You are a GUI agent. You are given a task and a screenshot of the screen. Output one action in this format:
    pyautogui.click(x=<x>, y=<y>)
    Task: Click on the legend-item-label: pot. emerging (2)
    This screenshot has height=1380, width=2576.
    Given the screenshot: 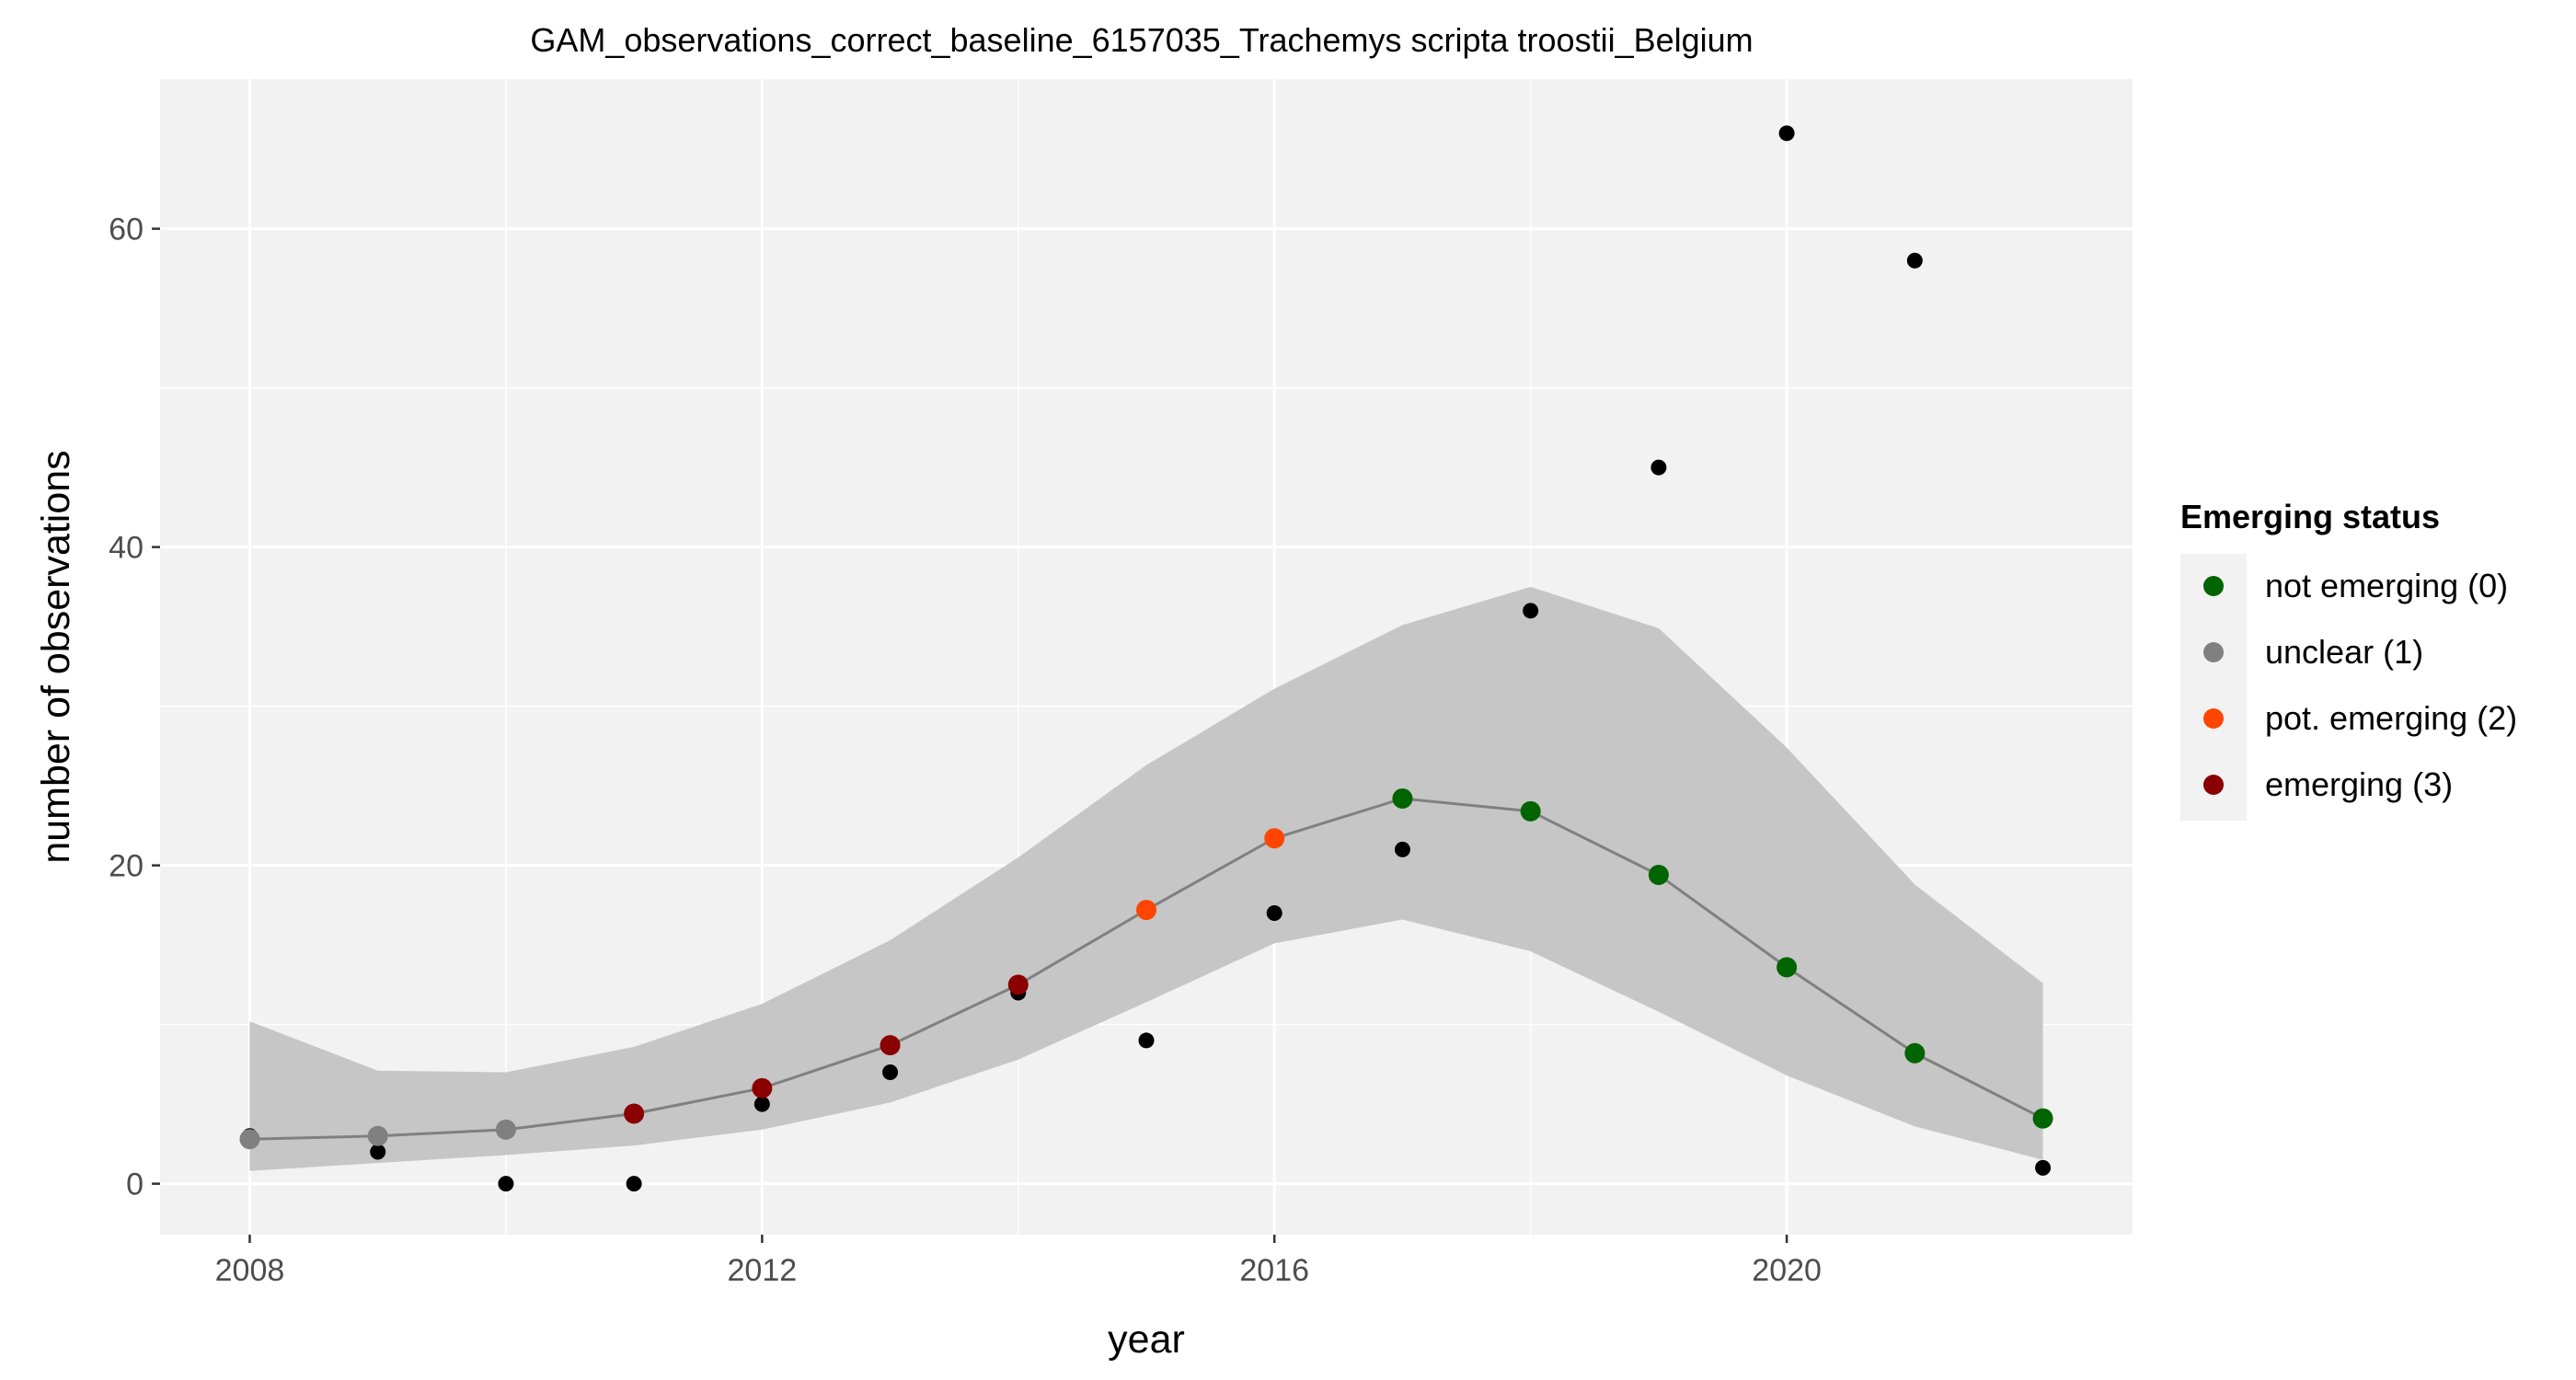 What is the action you would take?
    pyautogui.click(x=2391, y=718)
    